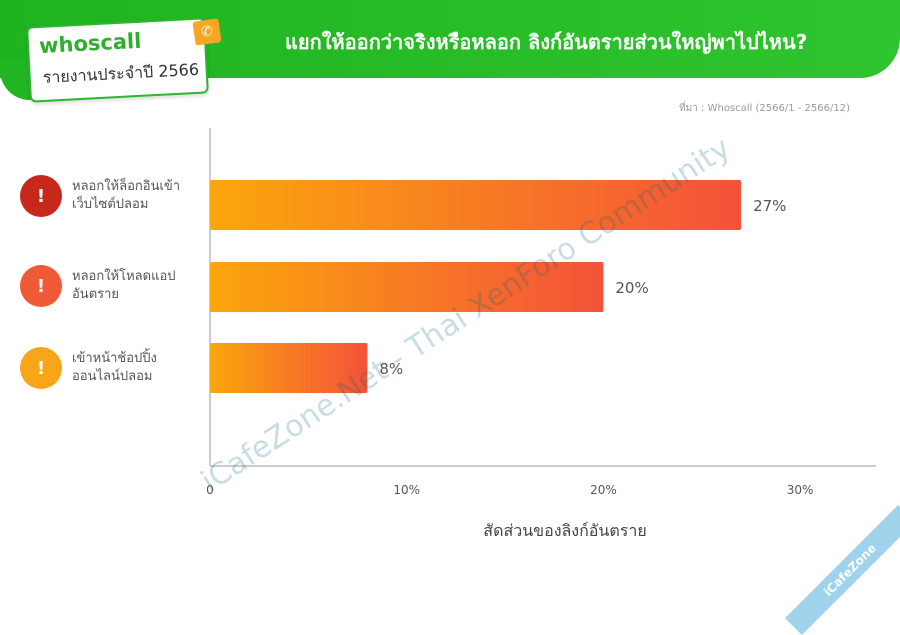 This screenshot has height=635, width=900. Describe the element at coordinates (124, 285) in the screenshot. I see `category-label: หลอกให้โหลดแอปอันตราย` at that location.